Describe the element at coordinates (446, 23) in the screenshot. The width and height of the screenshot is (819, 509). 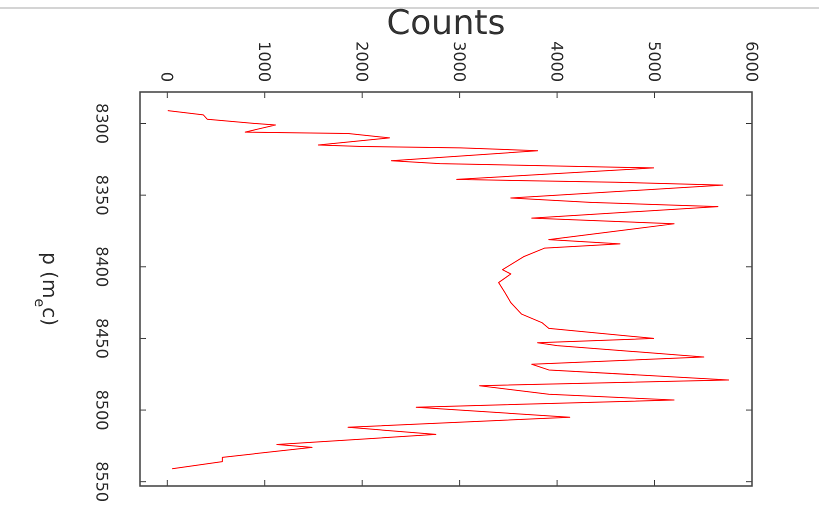
I see `x-axis-title: Counts` at that location.